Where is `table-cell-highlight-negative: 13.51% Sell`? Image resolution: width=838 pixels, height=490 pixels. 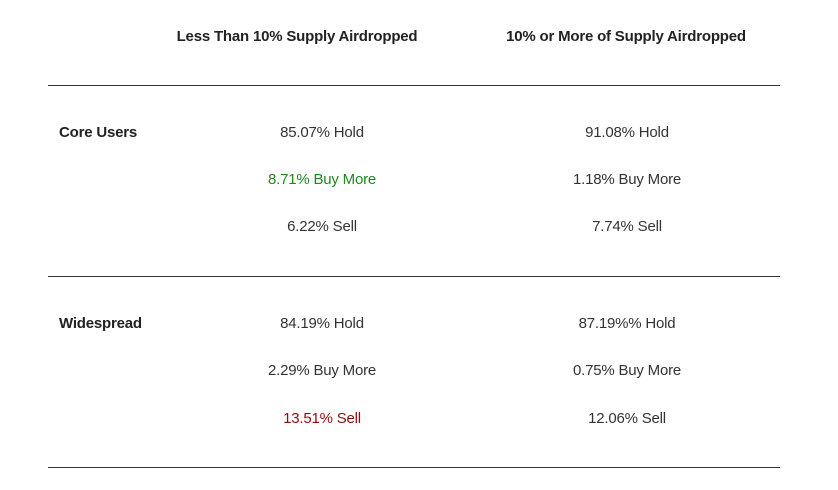 table-cell-highlight-negative: 13.51% Sell is located at coordinates (322, 418).